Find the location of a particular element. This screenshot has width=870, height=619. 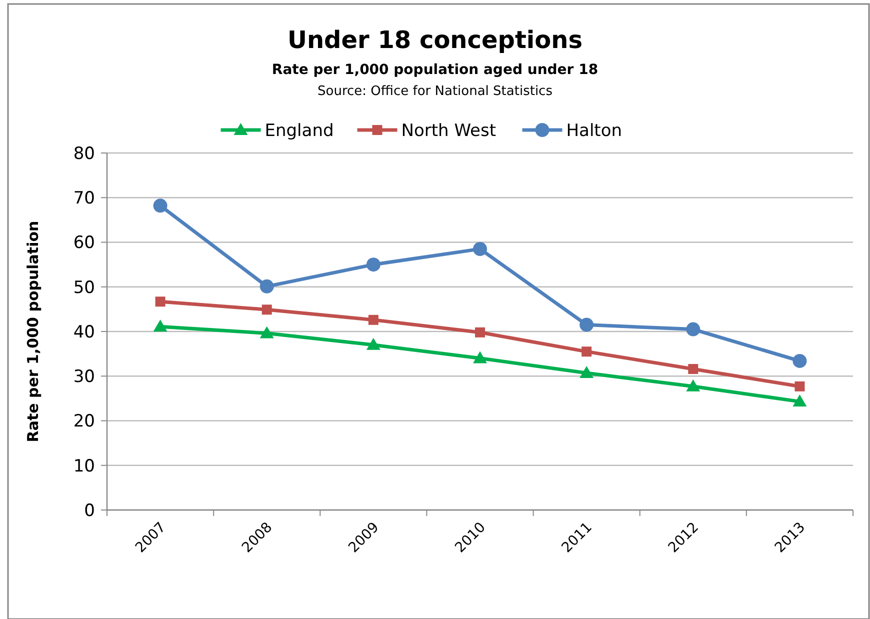

legend-label: North West is located at coordinates (448, 131).